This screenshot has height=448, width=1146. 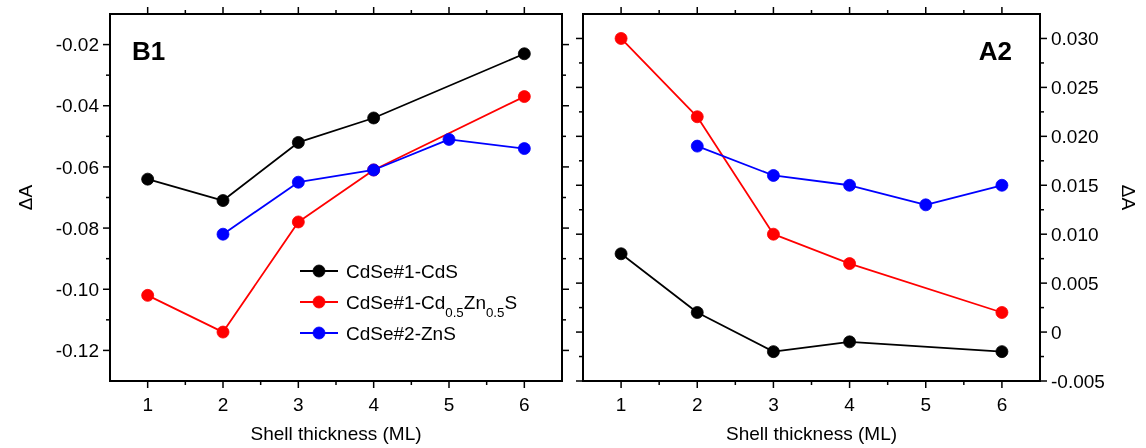 I want to click on y-tick-label: -0.02, so click(x=77, y=45).